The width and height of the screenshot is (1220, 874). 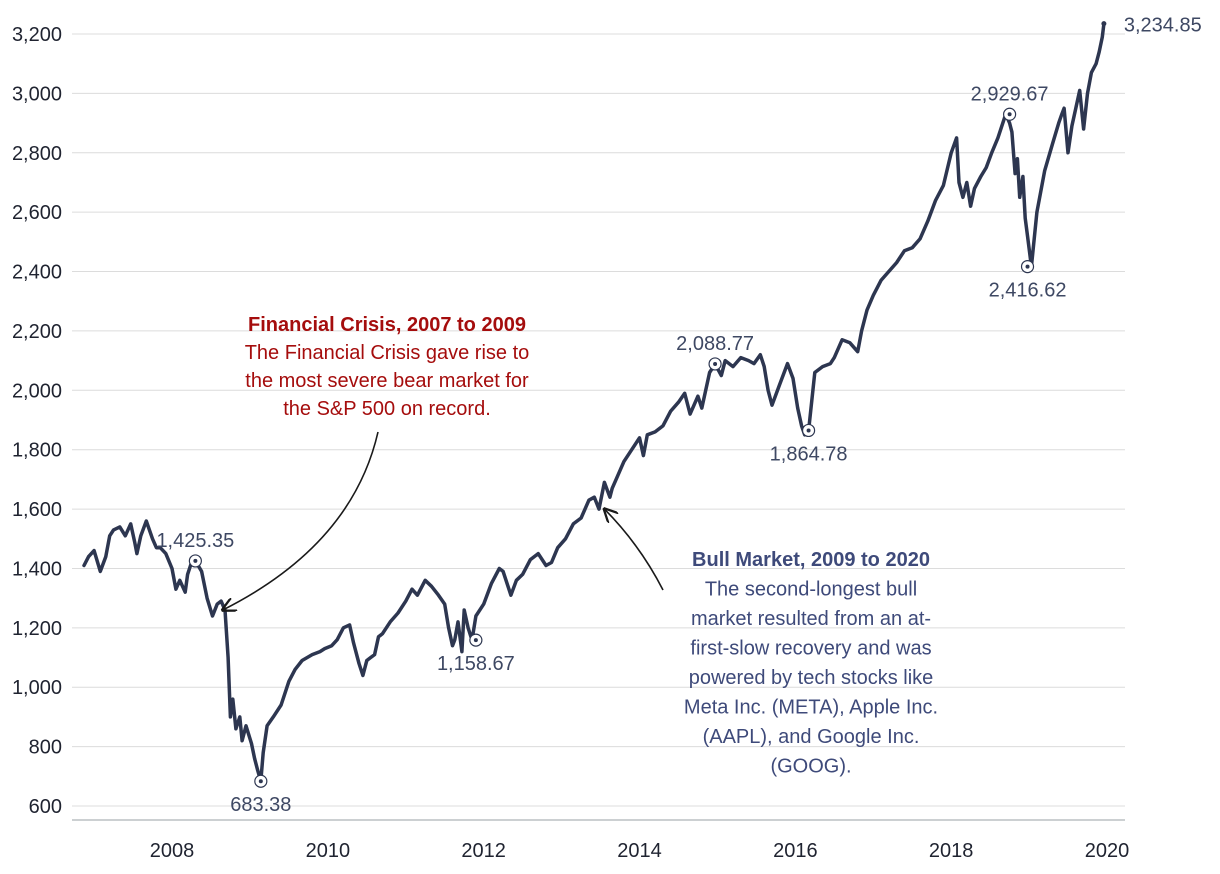 I want to click on annotation-text-line: market resulted from an at-, so click(x=811, y=619).